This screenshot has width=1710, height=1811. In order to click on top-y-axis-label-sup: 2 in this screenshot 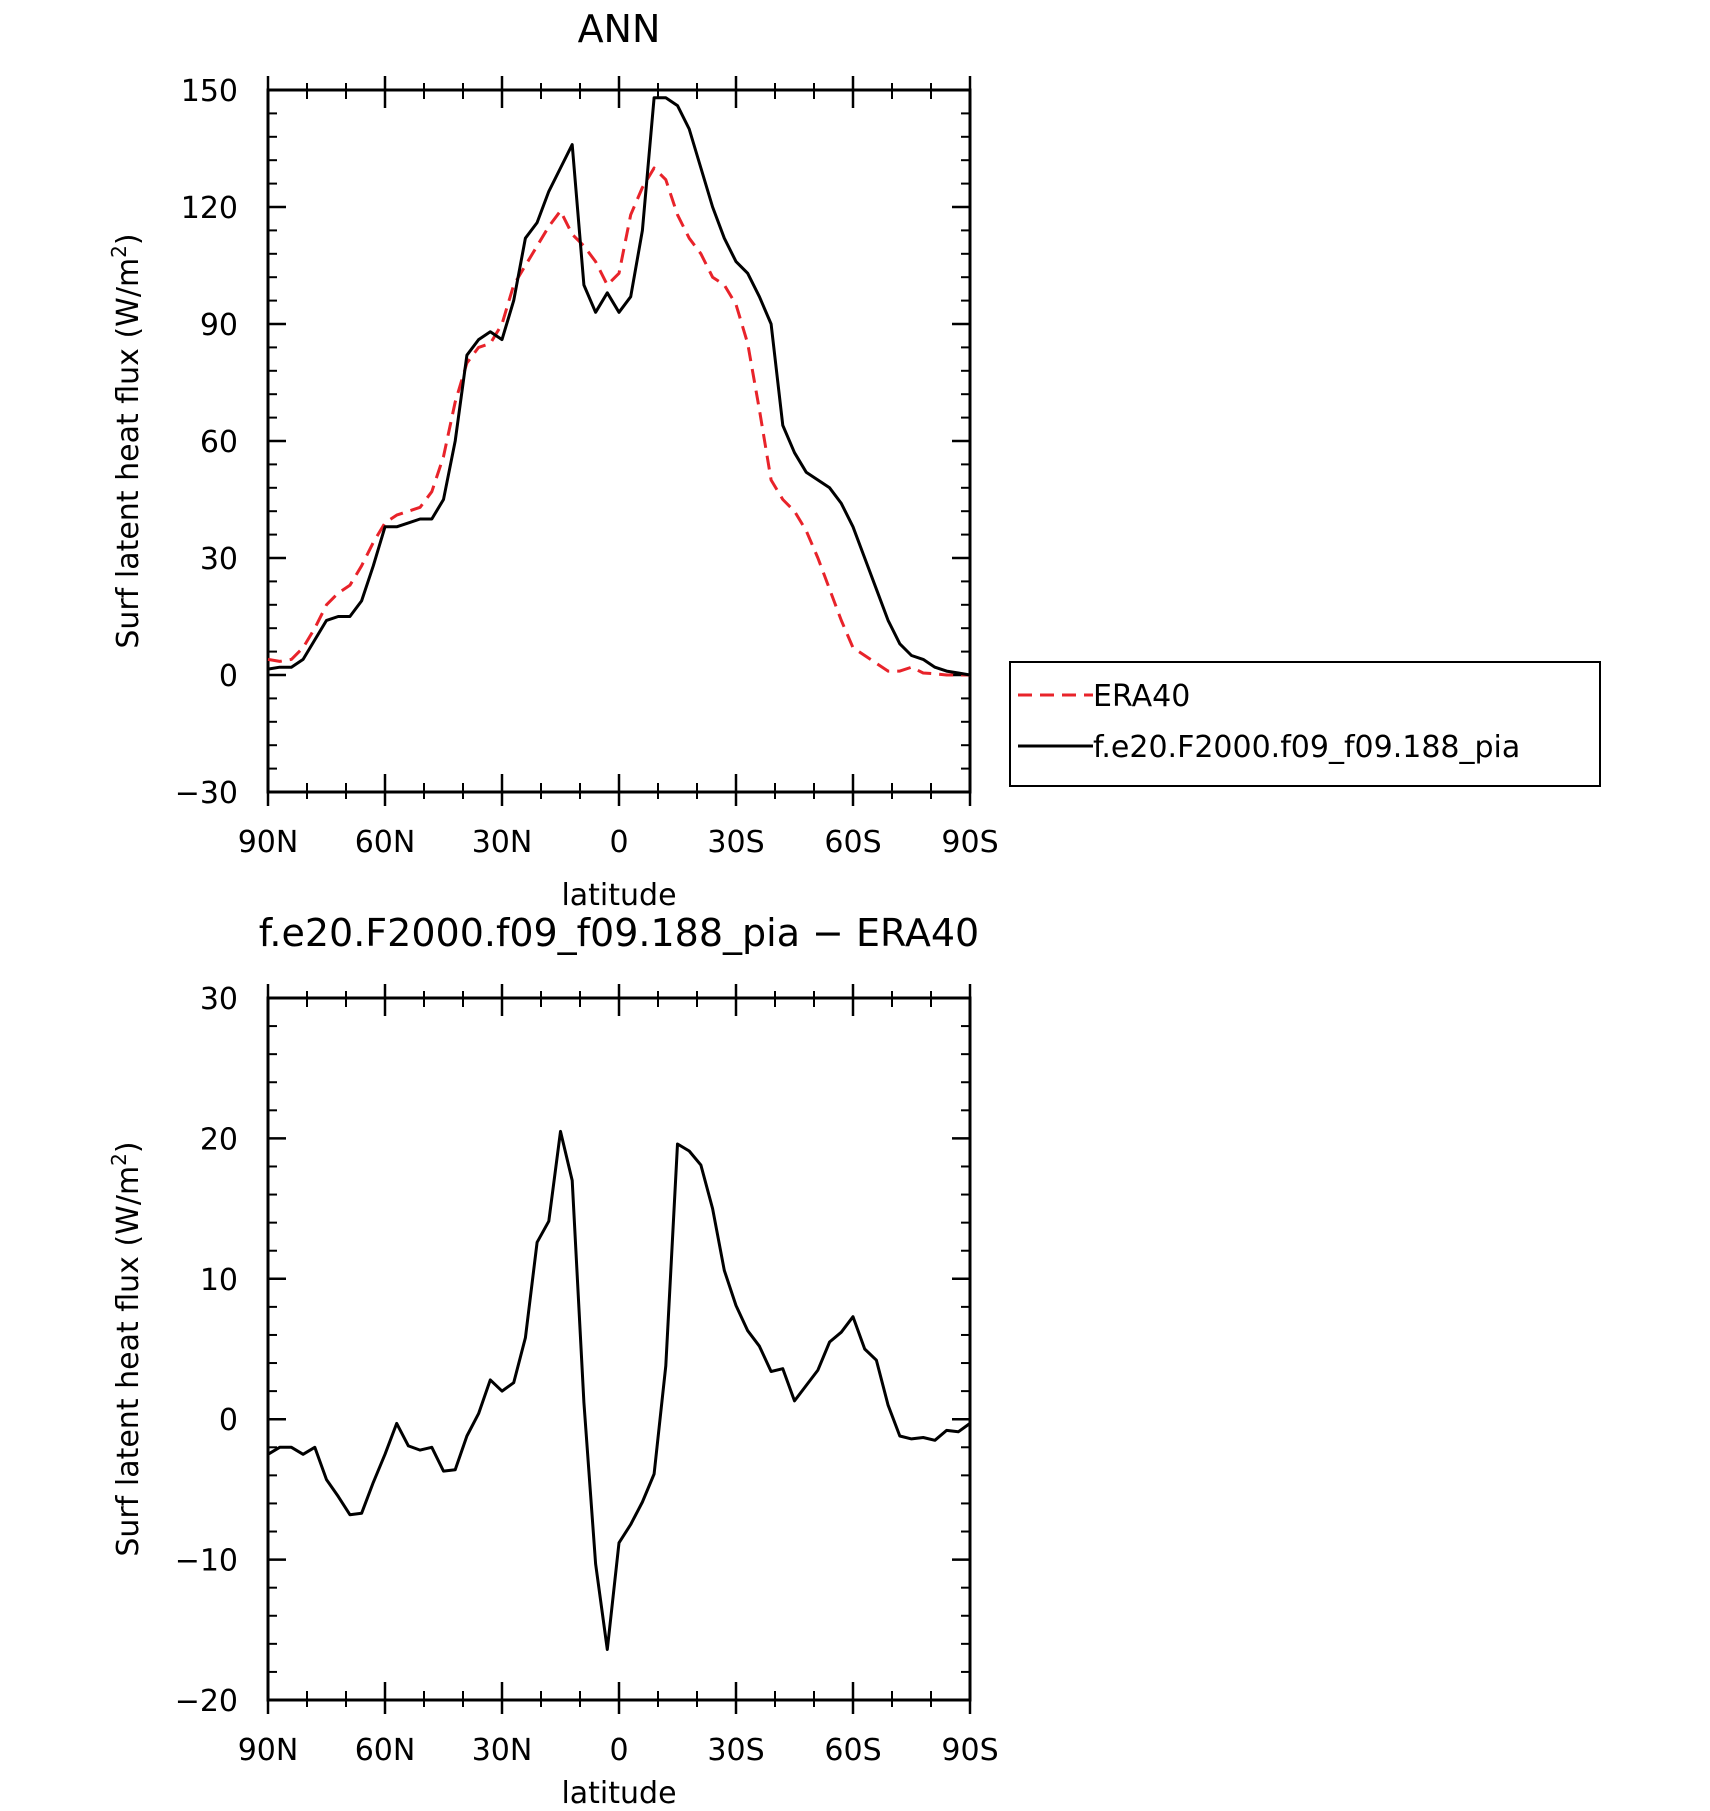, I will do `click(119, 251)`.